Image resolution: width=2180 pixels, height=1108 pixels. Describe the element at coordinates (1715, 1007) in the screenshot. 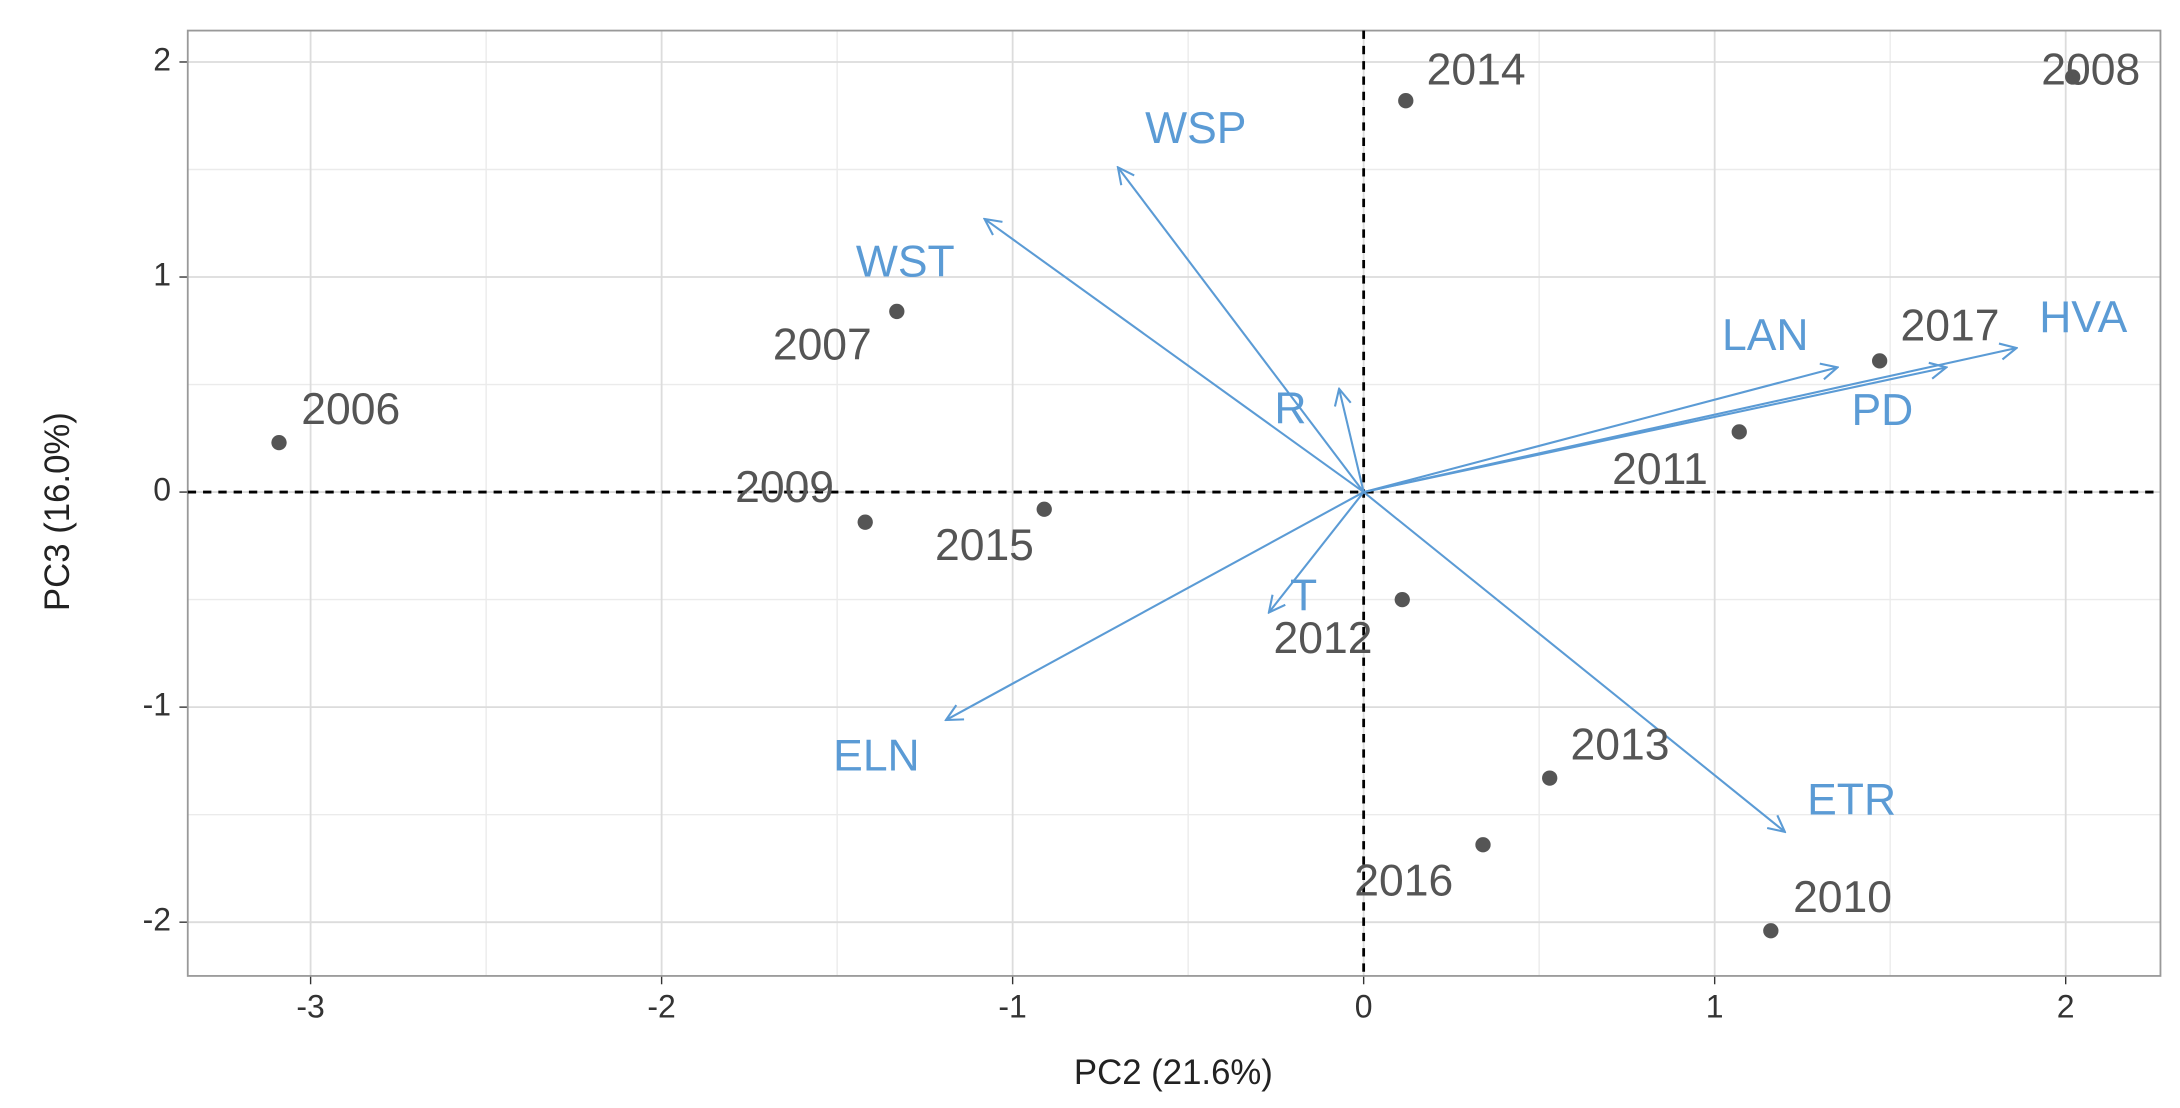

I see `x-tick-label: 1` at that location.